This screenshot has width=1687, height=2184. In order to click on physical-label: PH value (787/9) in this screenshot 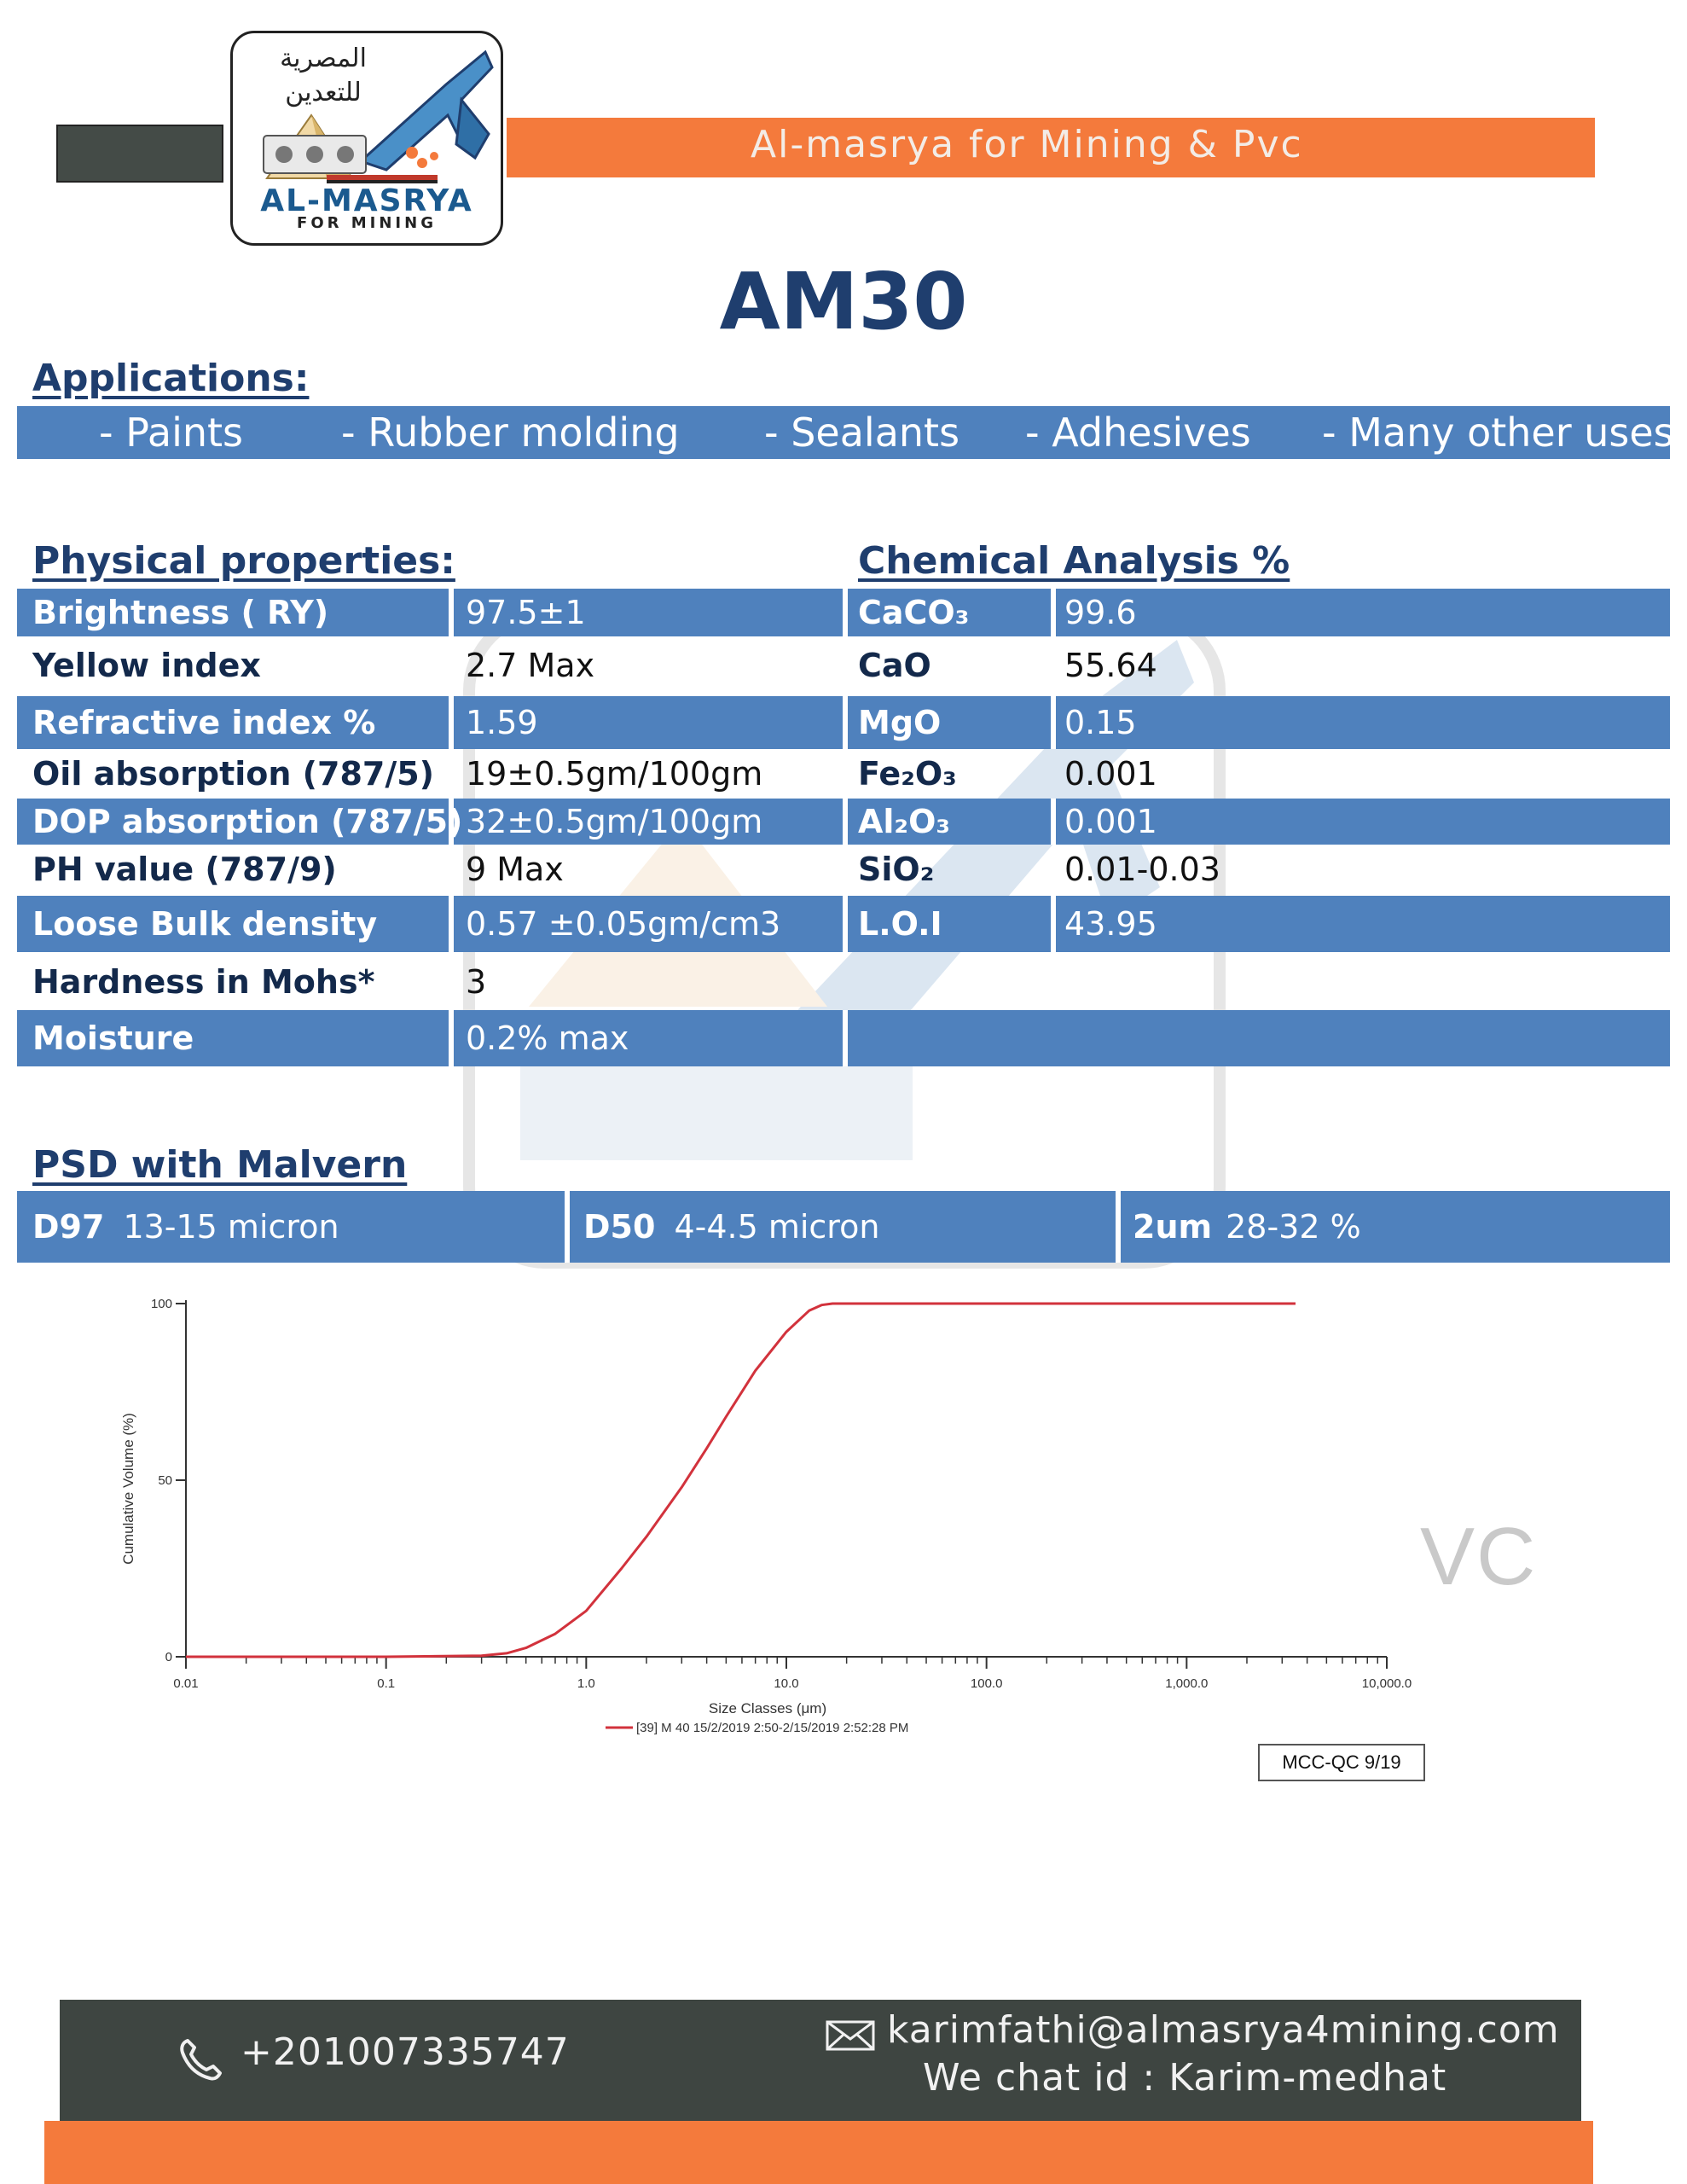, I will do `click(185, 869)`.